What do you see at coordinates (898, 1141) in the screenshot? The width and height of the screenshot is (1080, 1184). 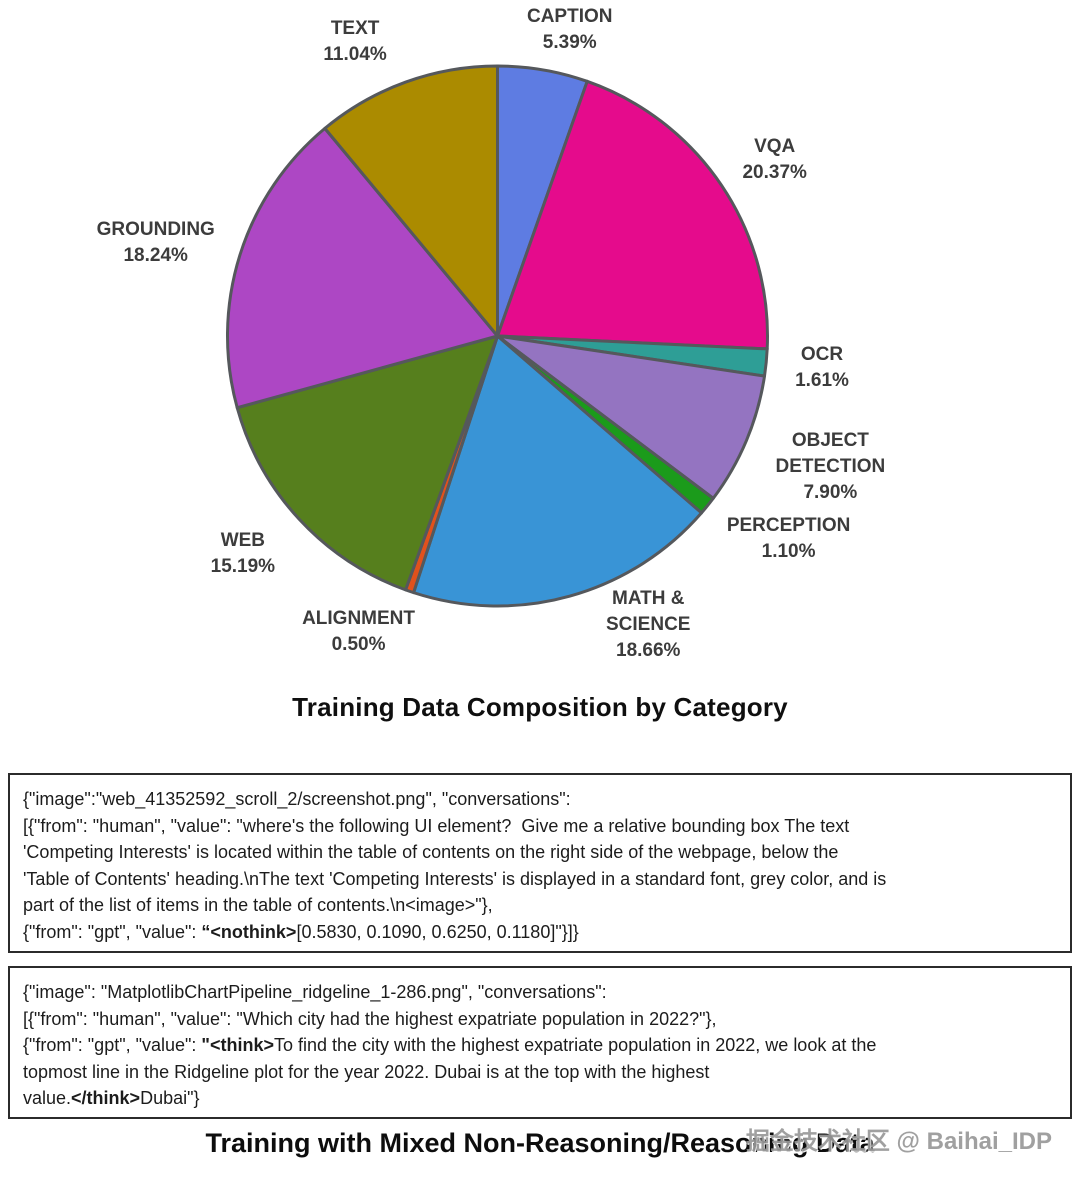 I see `watermark: 掘金技术社区 @ Baihai_IDP` at bounding box center [898, 1141].